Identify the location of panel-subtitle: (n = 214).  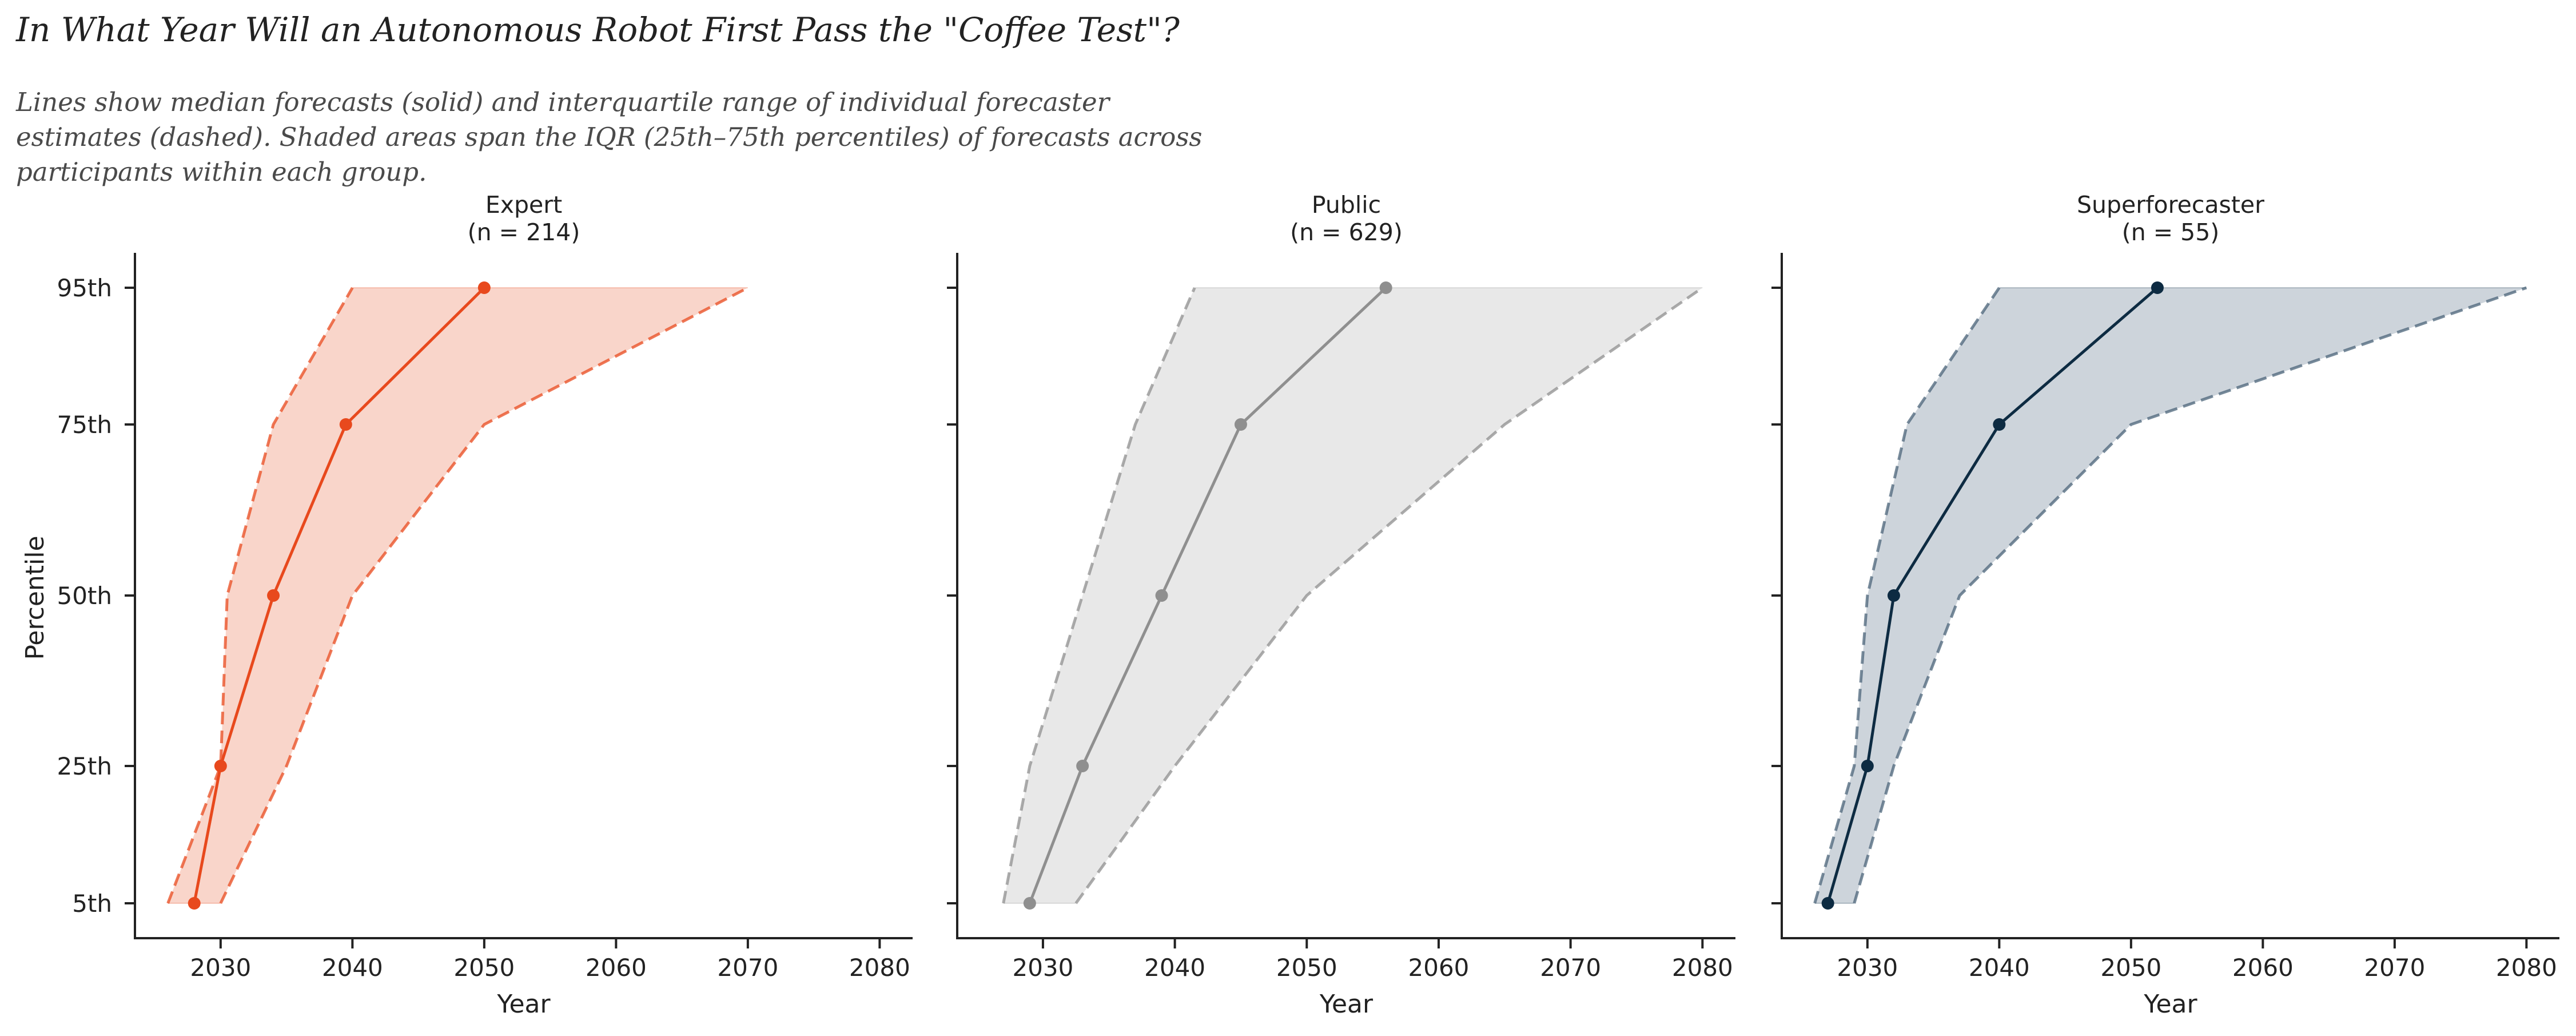
(524, 232).